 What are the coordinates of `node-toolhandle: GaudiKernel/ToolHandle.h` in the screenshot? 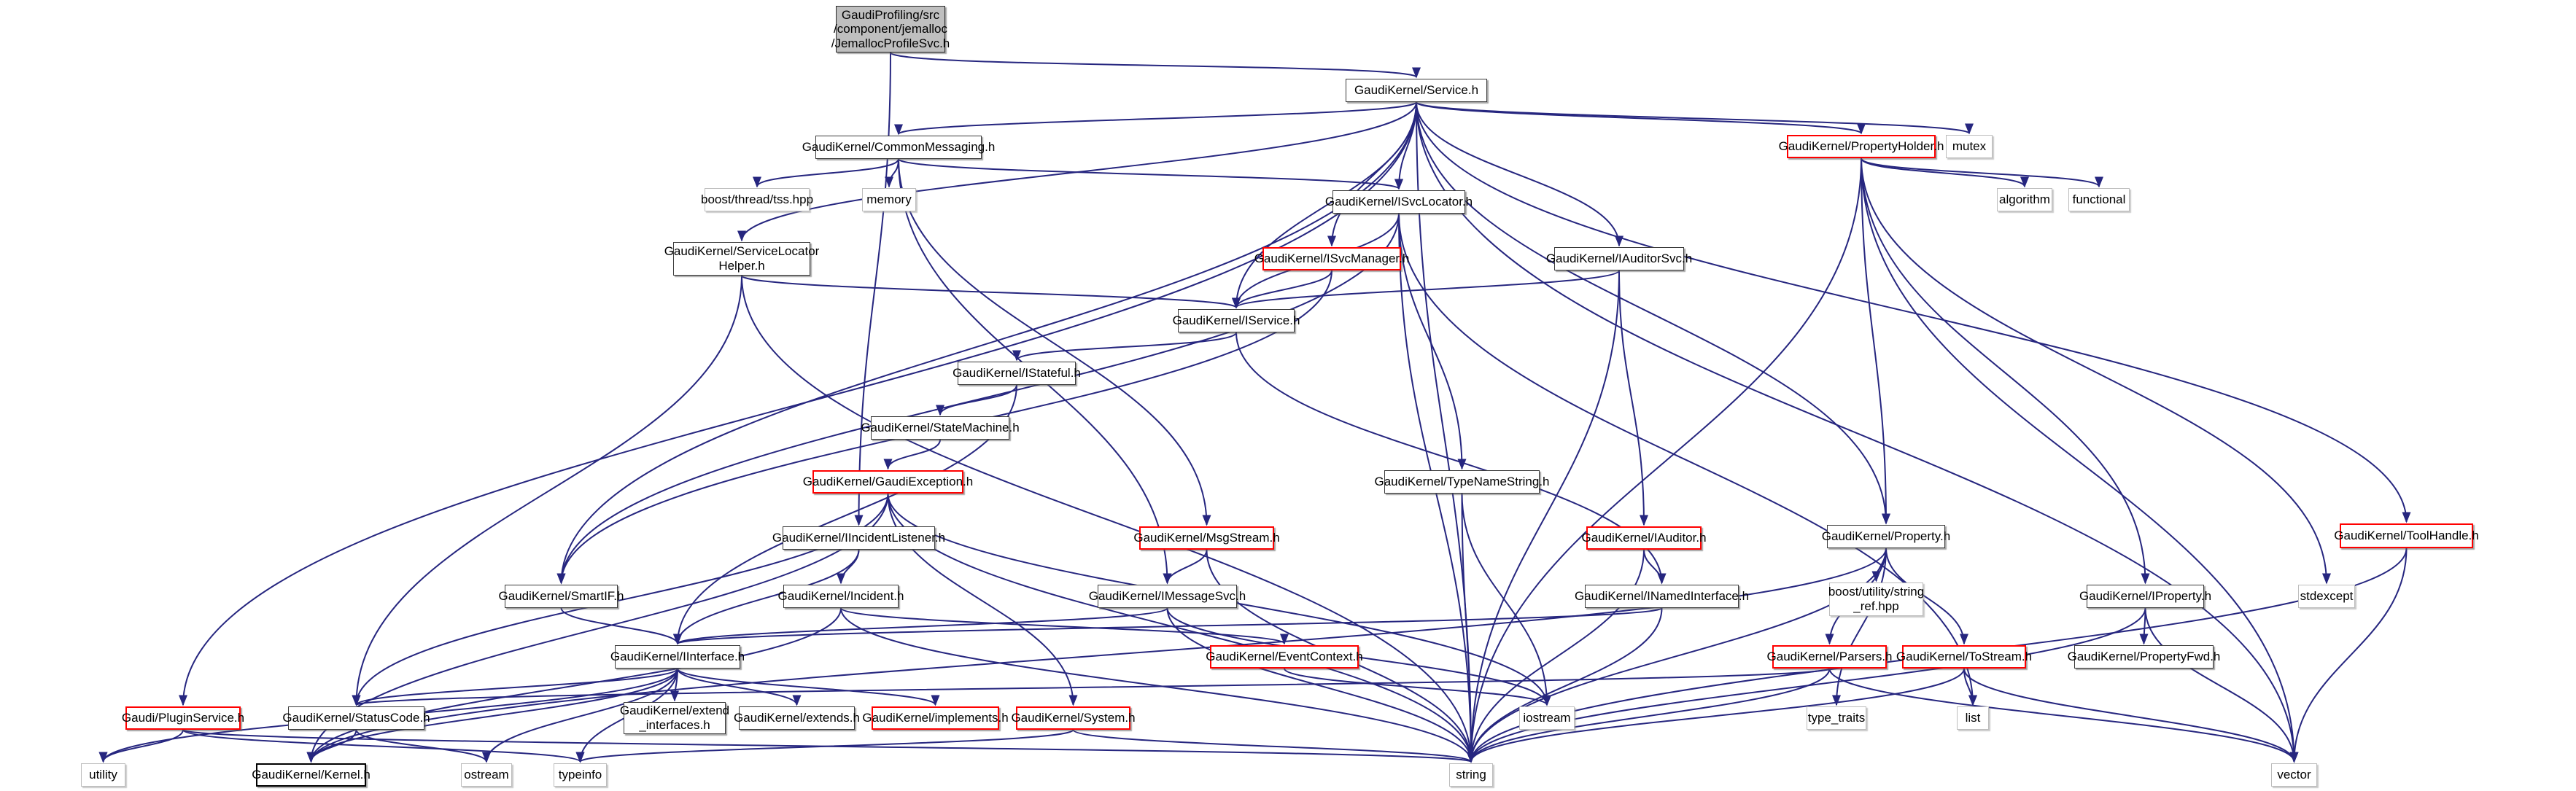 It's located at (2407, 535).